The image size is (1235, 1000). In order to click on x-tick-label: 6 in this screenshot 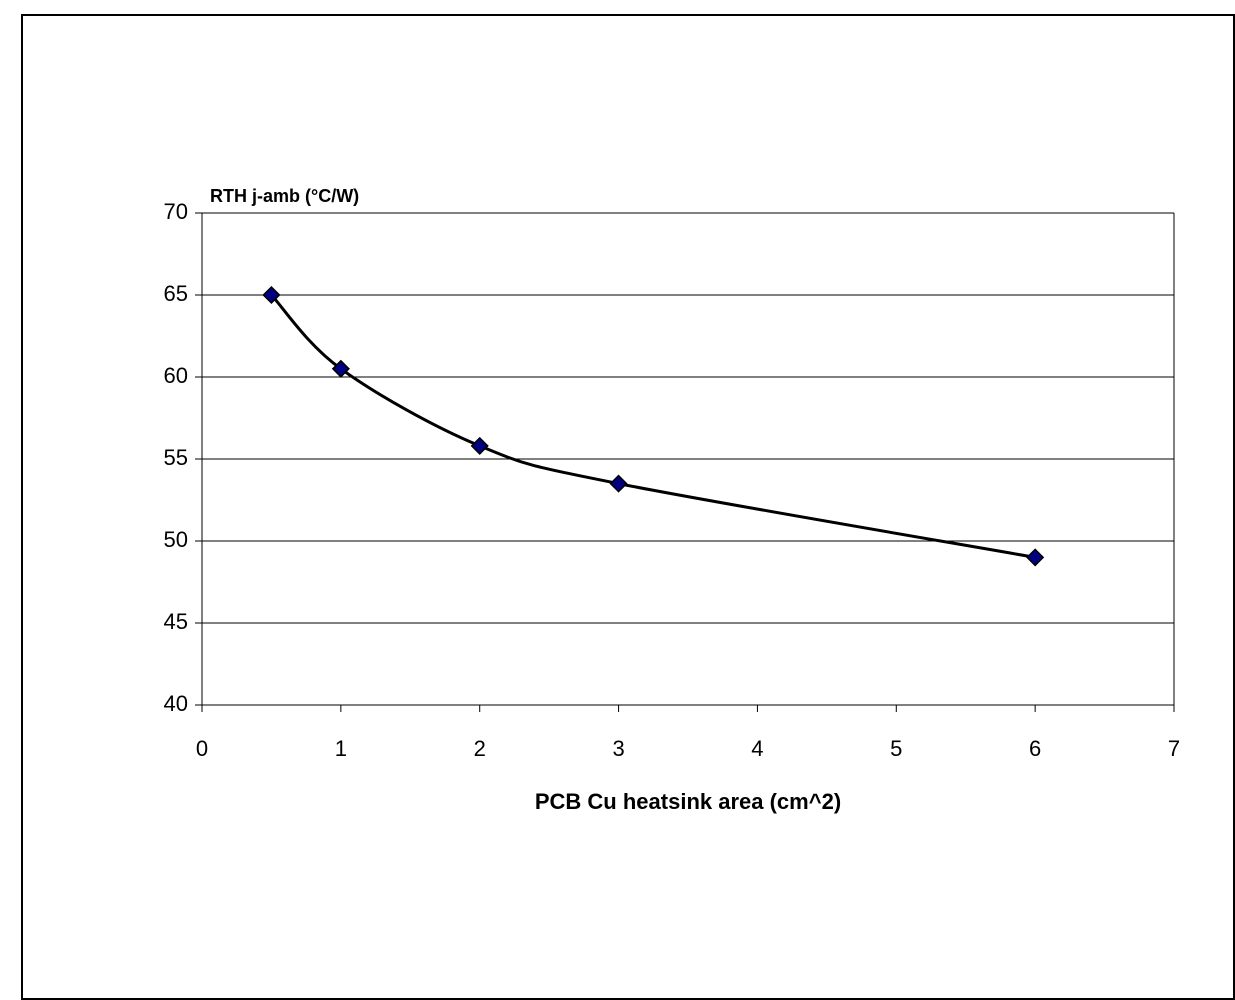, I will do `click(1035, 748)`.